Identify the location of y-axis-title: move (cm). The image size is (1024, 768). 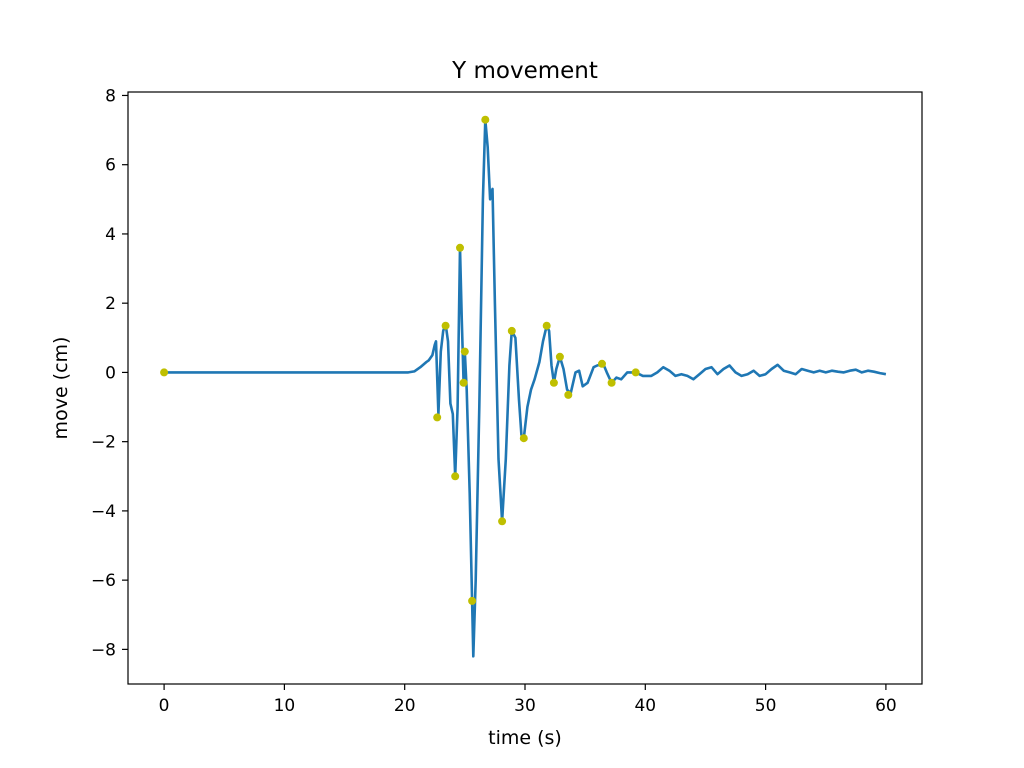
(61, 388).